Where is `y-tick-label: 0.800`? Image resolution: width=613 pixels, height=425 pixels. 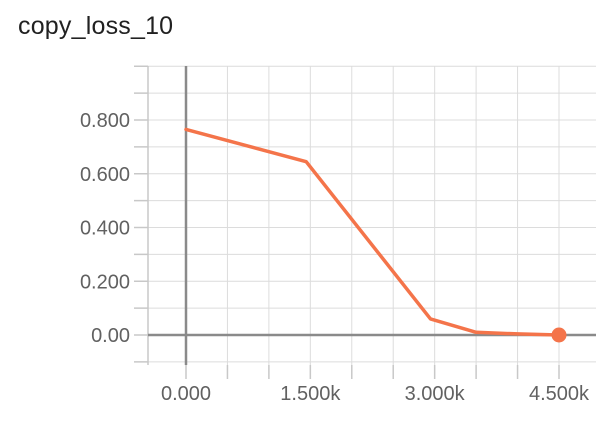
y-tick-label: 0.800 is located at coordinates (105, 121).